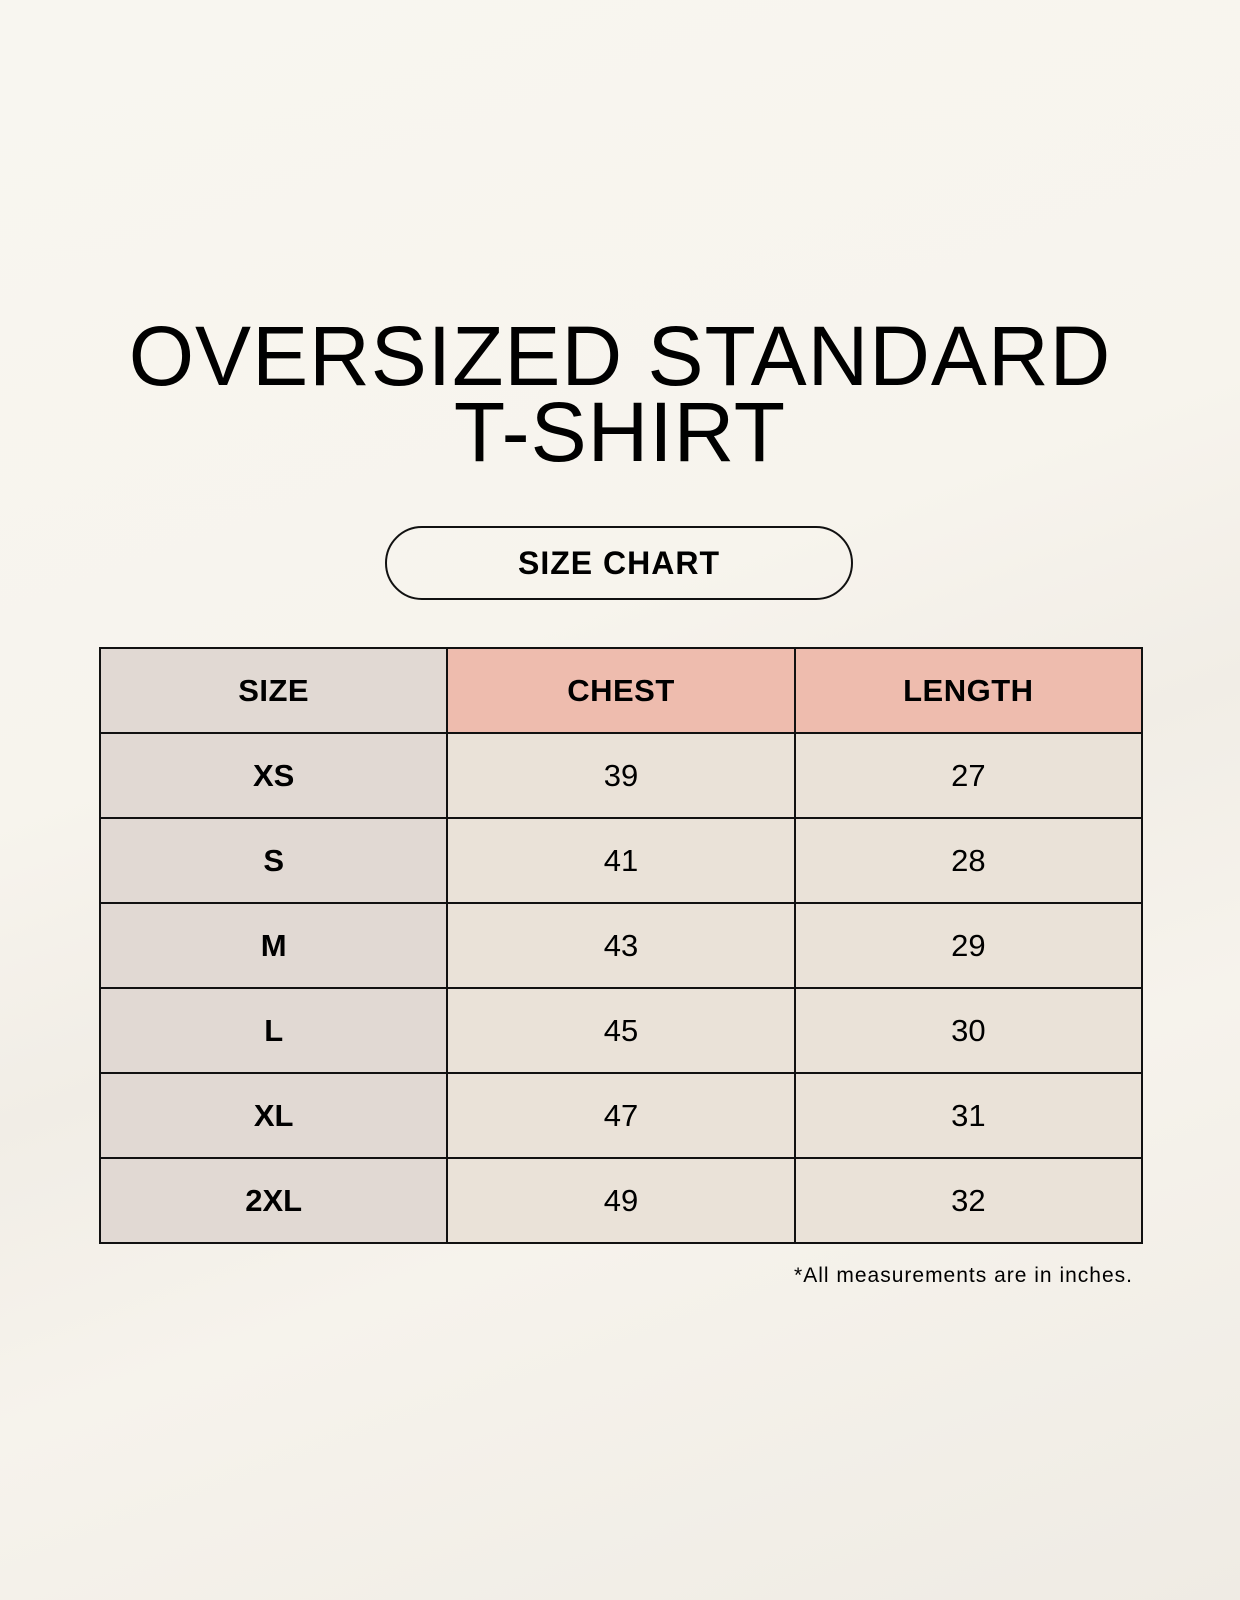 Image resolution: width=1240 pixels, height=1600 pixels. I want to click on table-row: XS 39 27, so click(621, 775).